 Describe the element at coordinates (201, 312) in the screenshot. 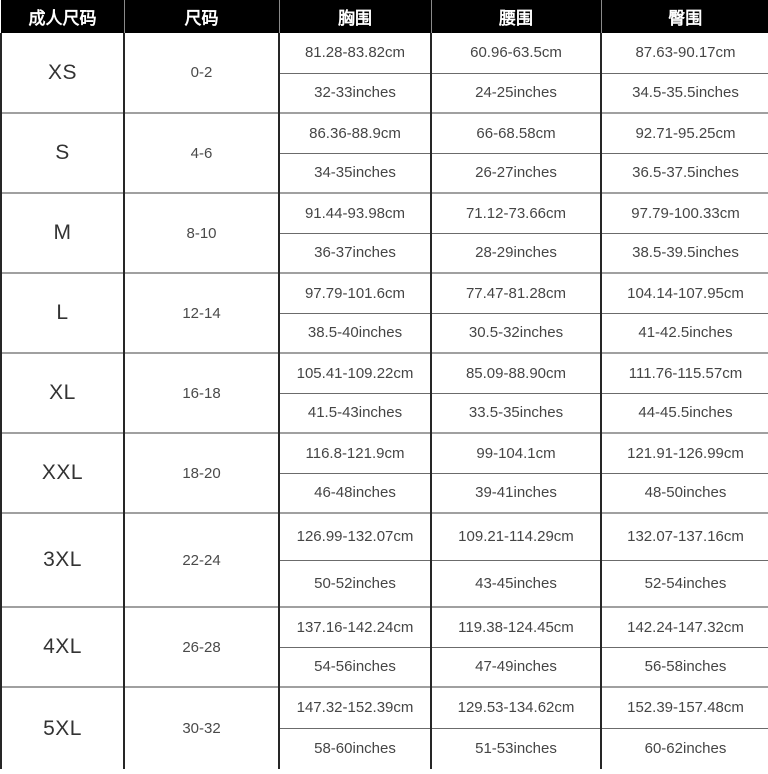

I see `size-range-cell: 12-14` at that location.